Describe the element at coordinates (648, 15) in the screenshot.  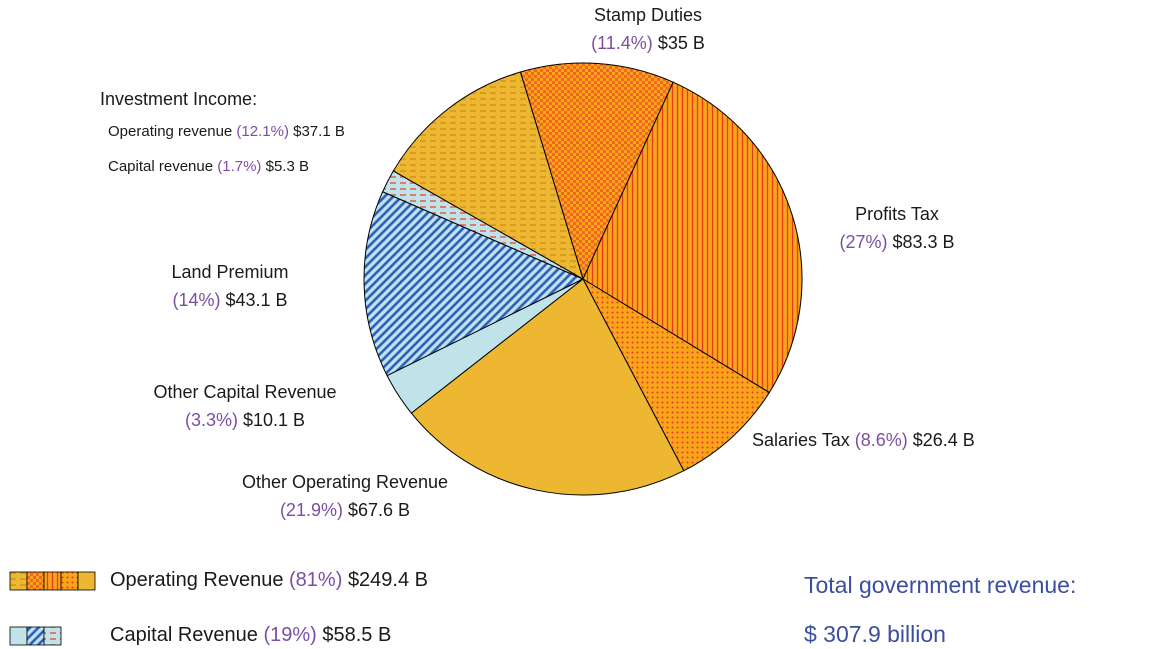
I see `slice-name: Stamp Duties` at that location.